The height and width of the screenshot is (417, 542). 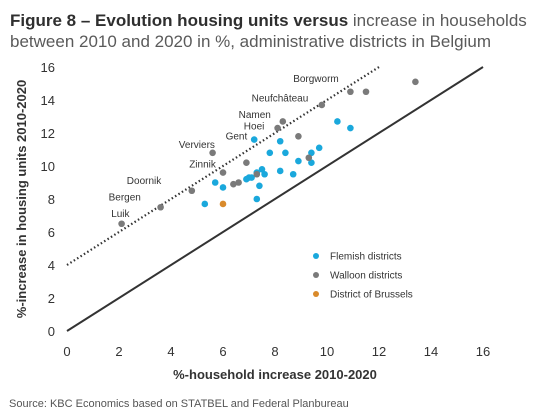 I want to click on y-tick-label: 8, so click(x=51, y=199).